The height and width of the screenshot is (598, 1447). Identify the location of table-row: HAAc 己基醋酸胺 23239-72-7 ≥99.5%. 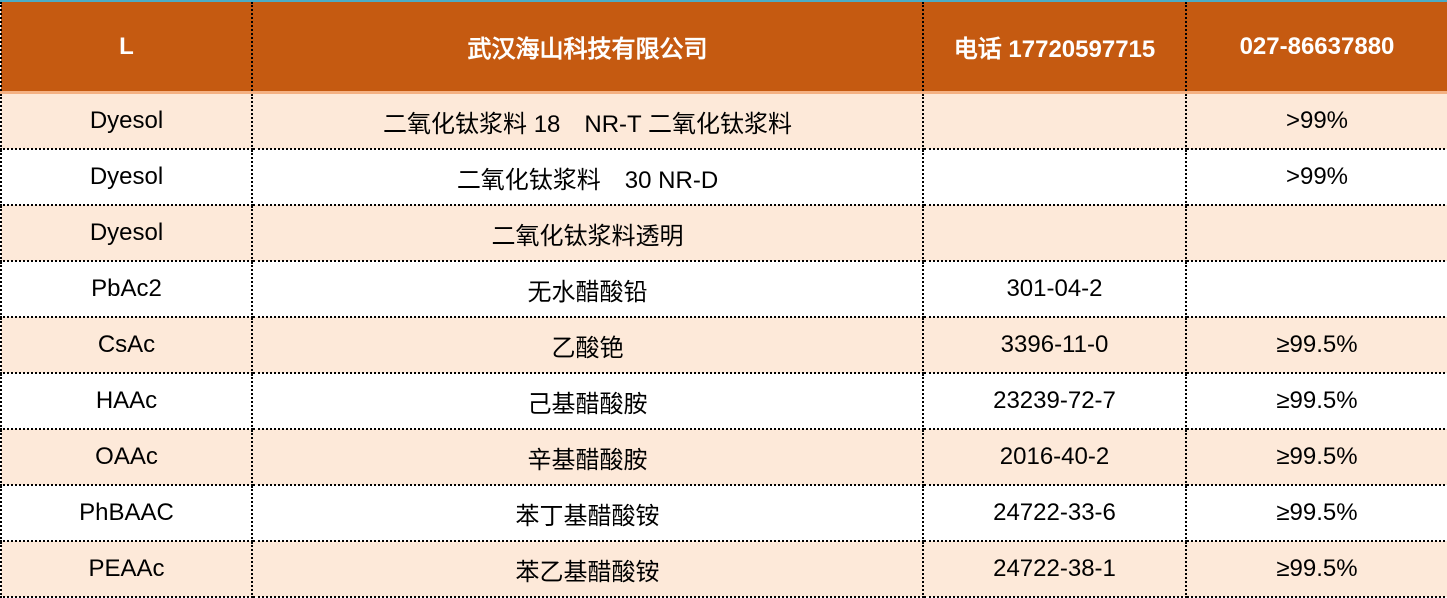
(723, 401).